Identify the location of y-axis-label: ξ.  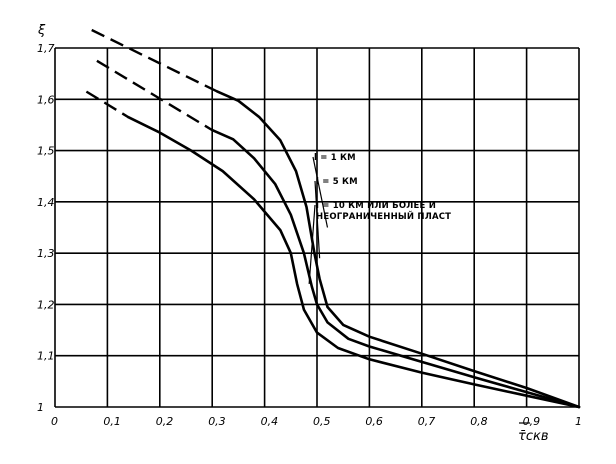
(41, 30).